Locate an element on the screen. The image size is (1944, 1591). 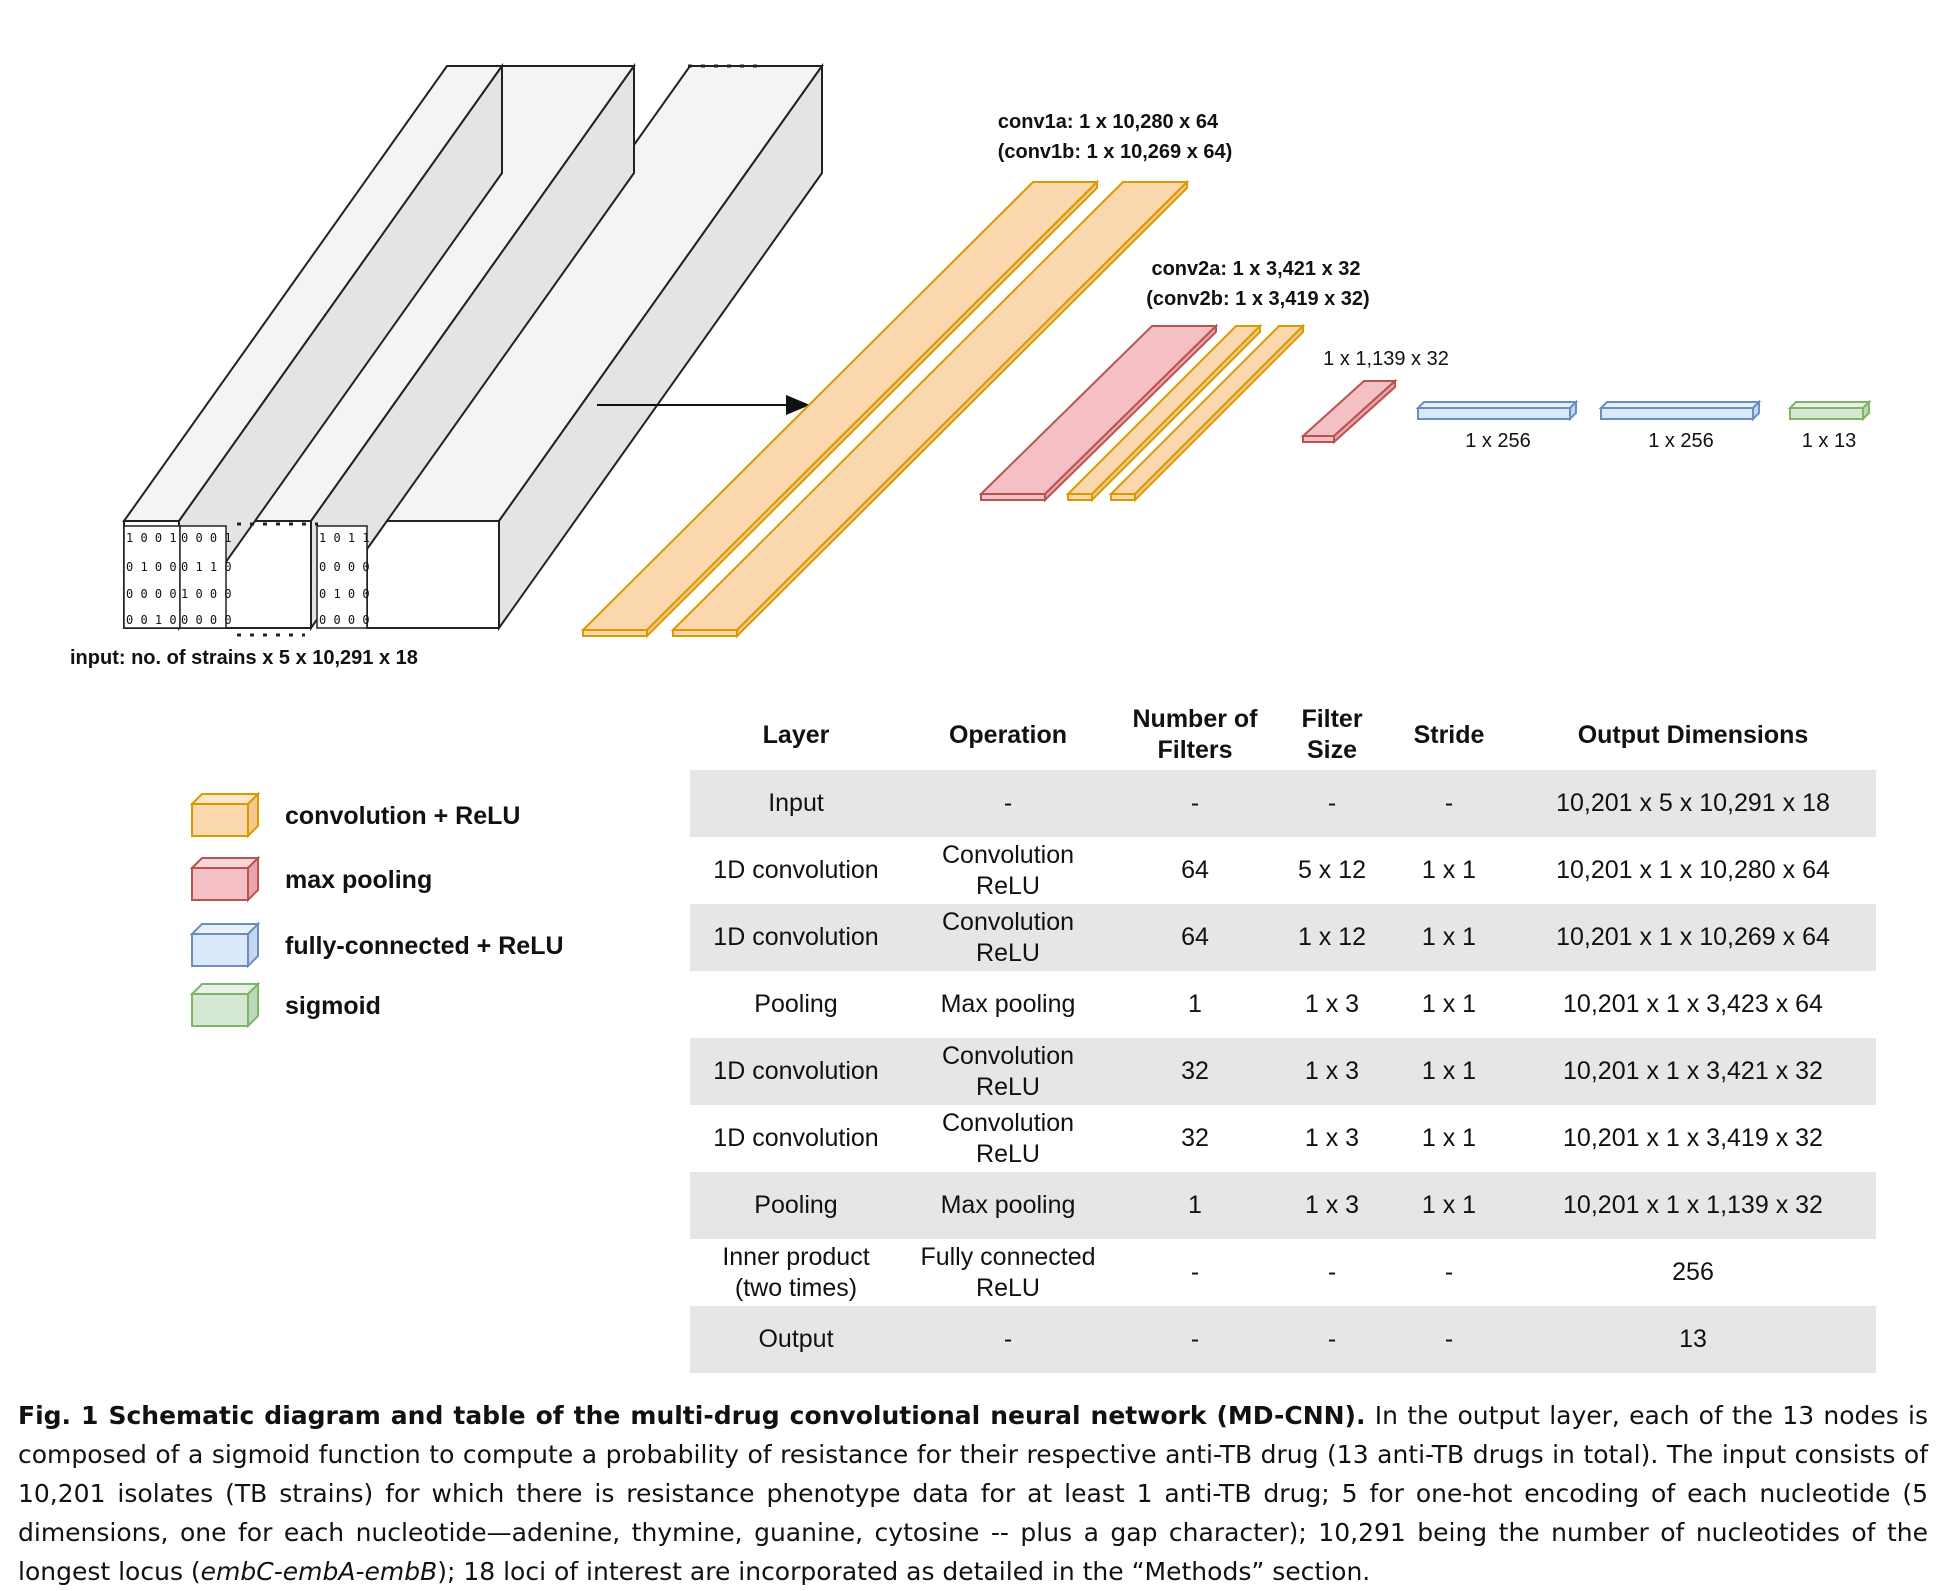
fc2-layer is located at coordinates (1680, 410).